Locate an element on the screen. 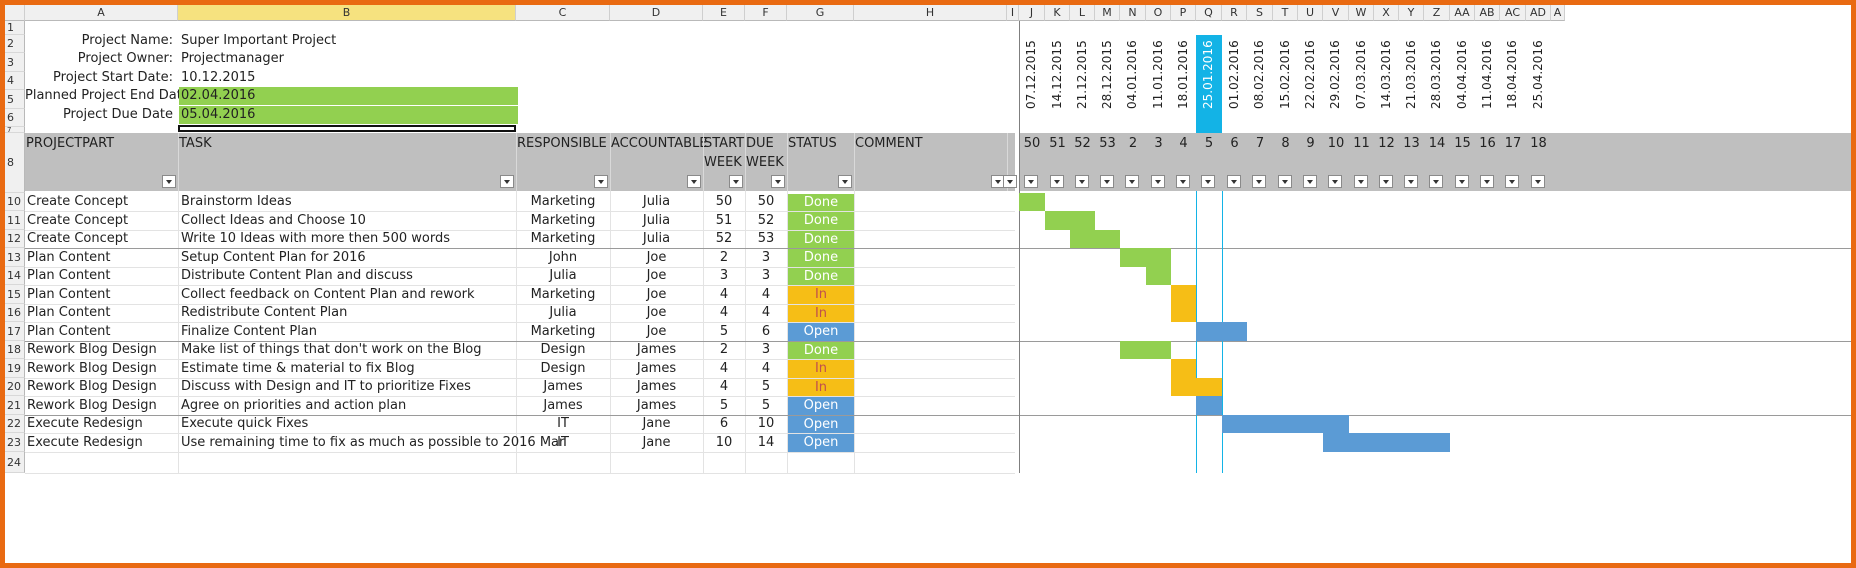 The height and width of the screenshot is (568, 1856). selected-cell-b7 is located at coordinates (347, 128).